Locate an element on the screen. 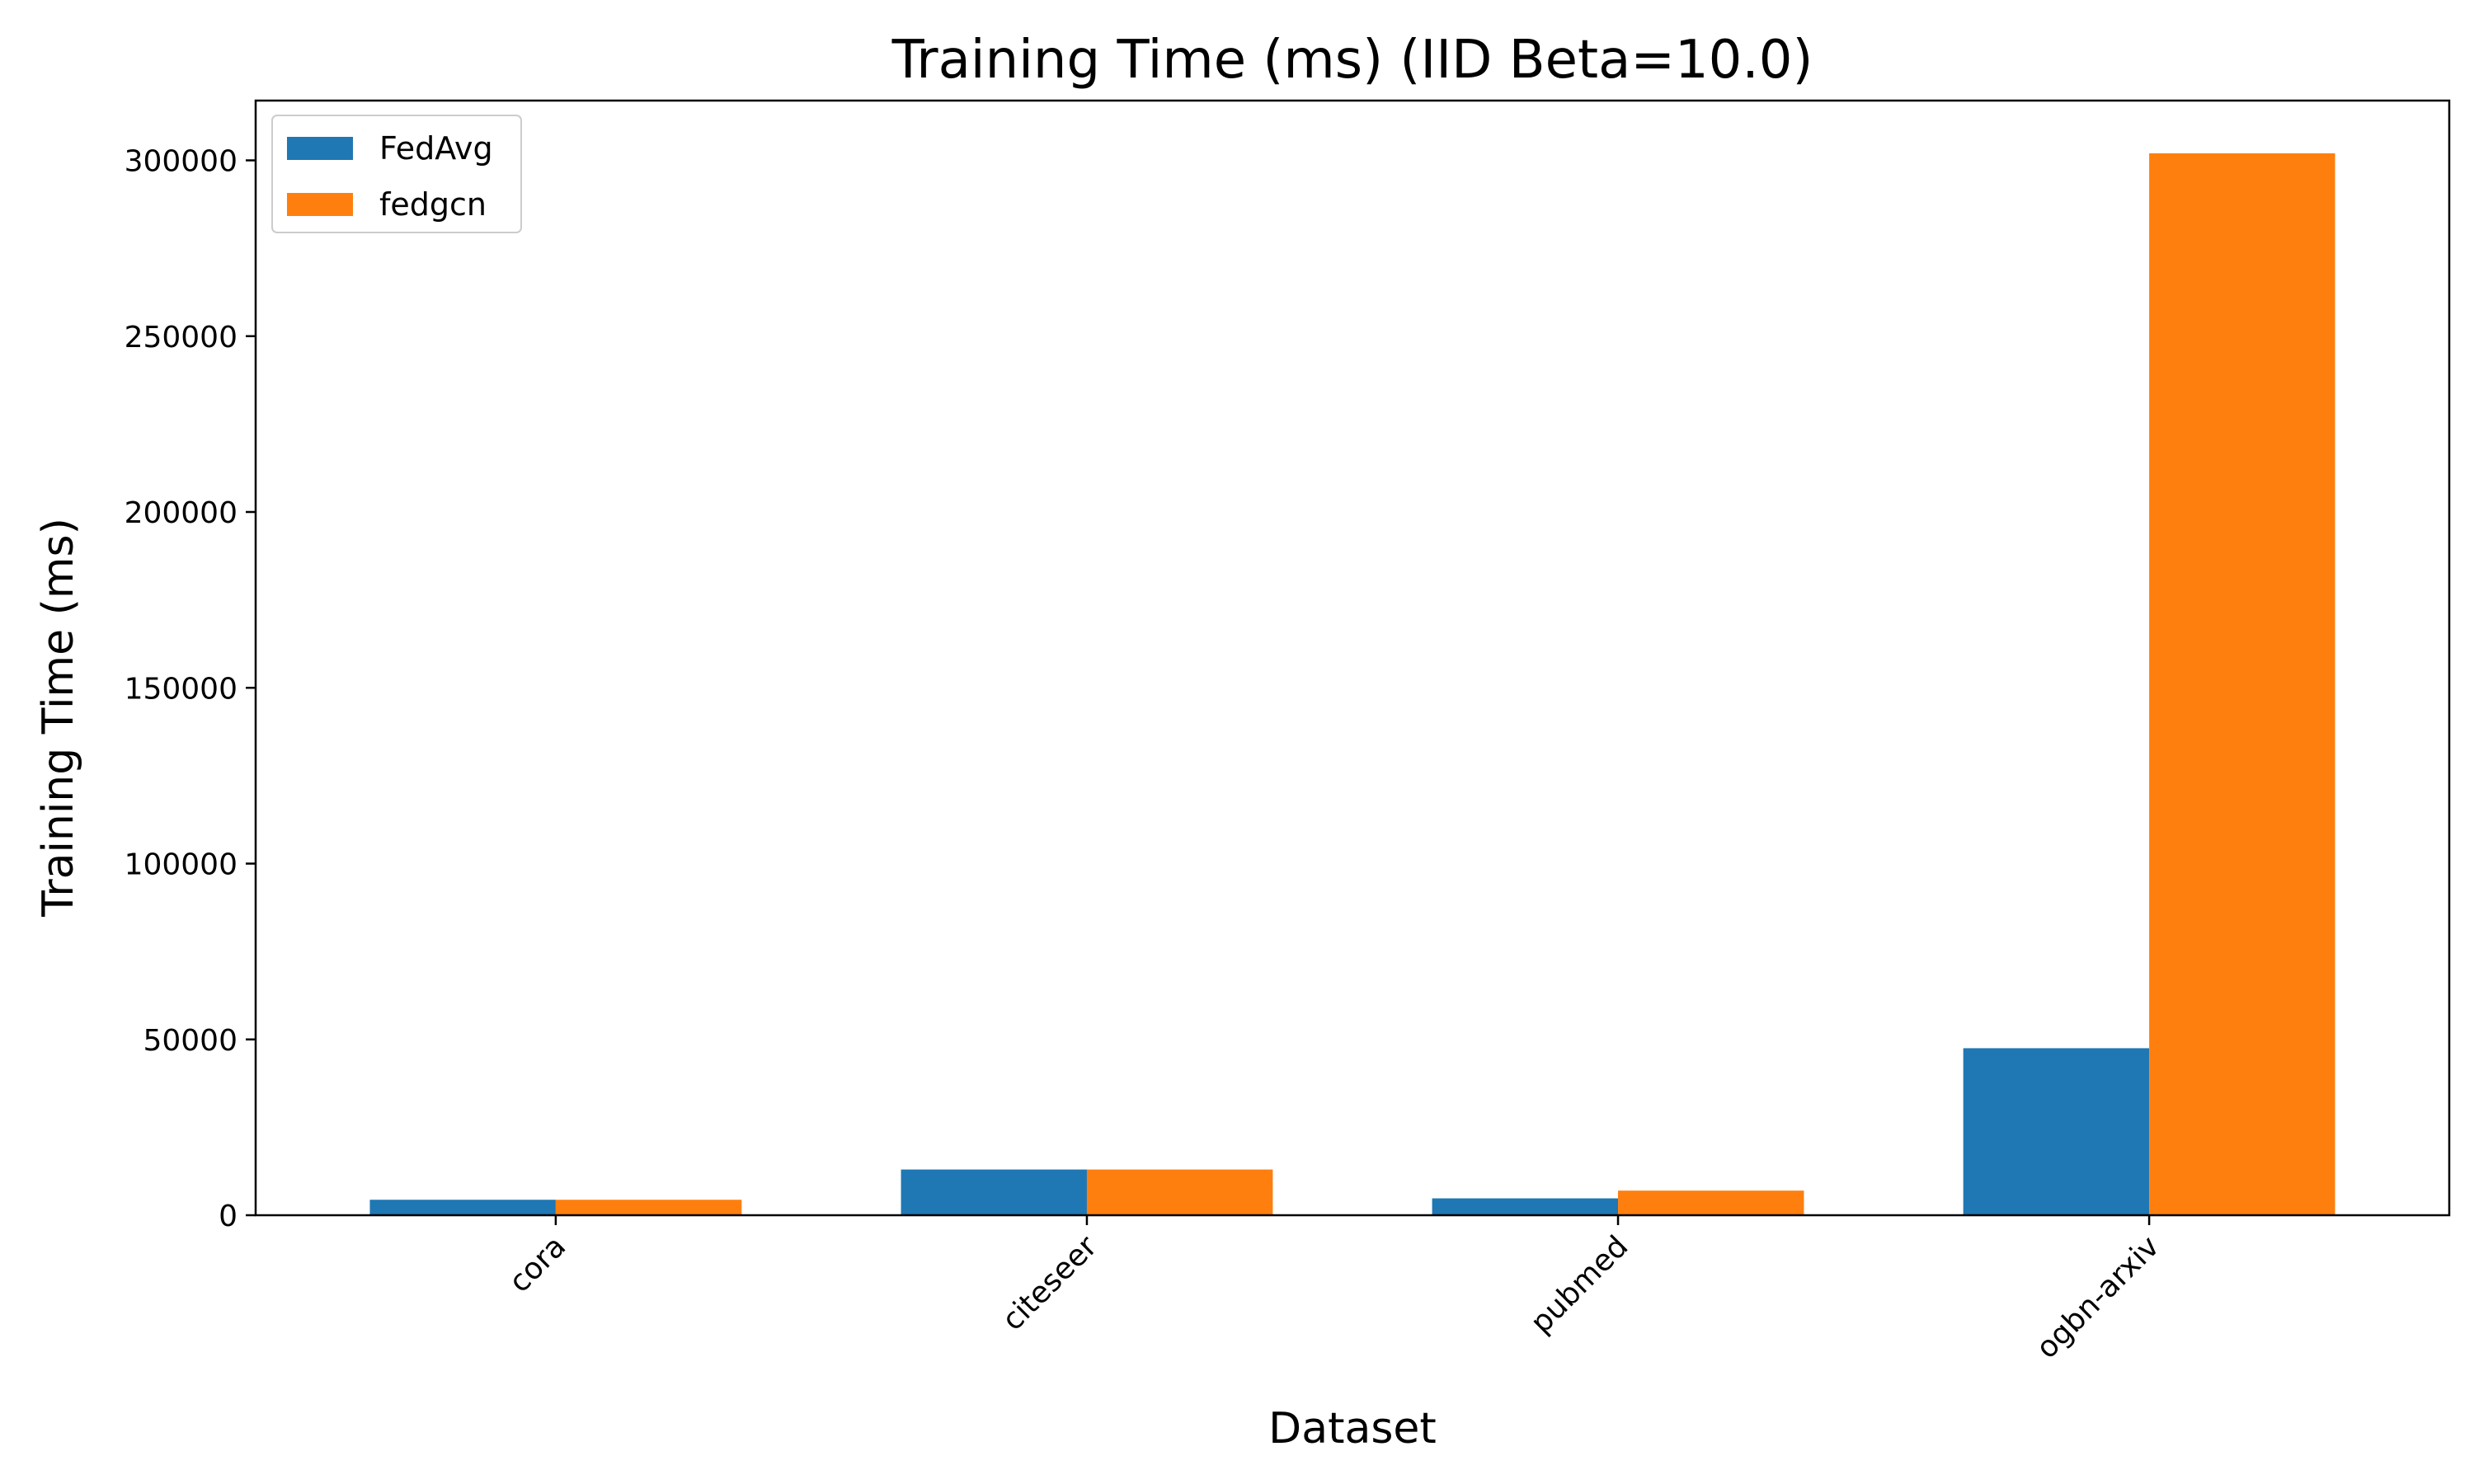 The height and width of the screenshot is (1484, 2474). legend: FedAvg fedgcn is located at coordinates (396, 174).